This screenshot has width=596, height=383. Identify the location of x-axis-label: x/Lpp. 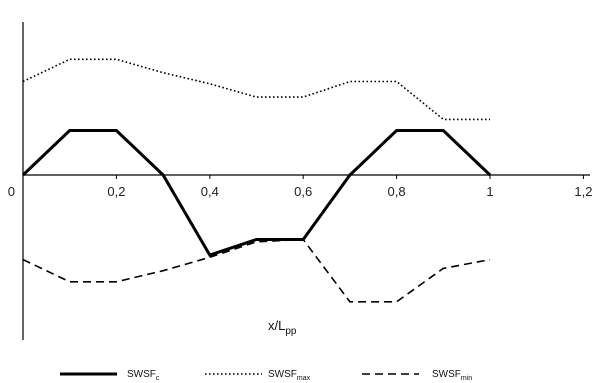
(282, 327).